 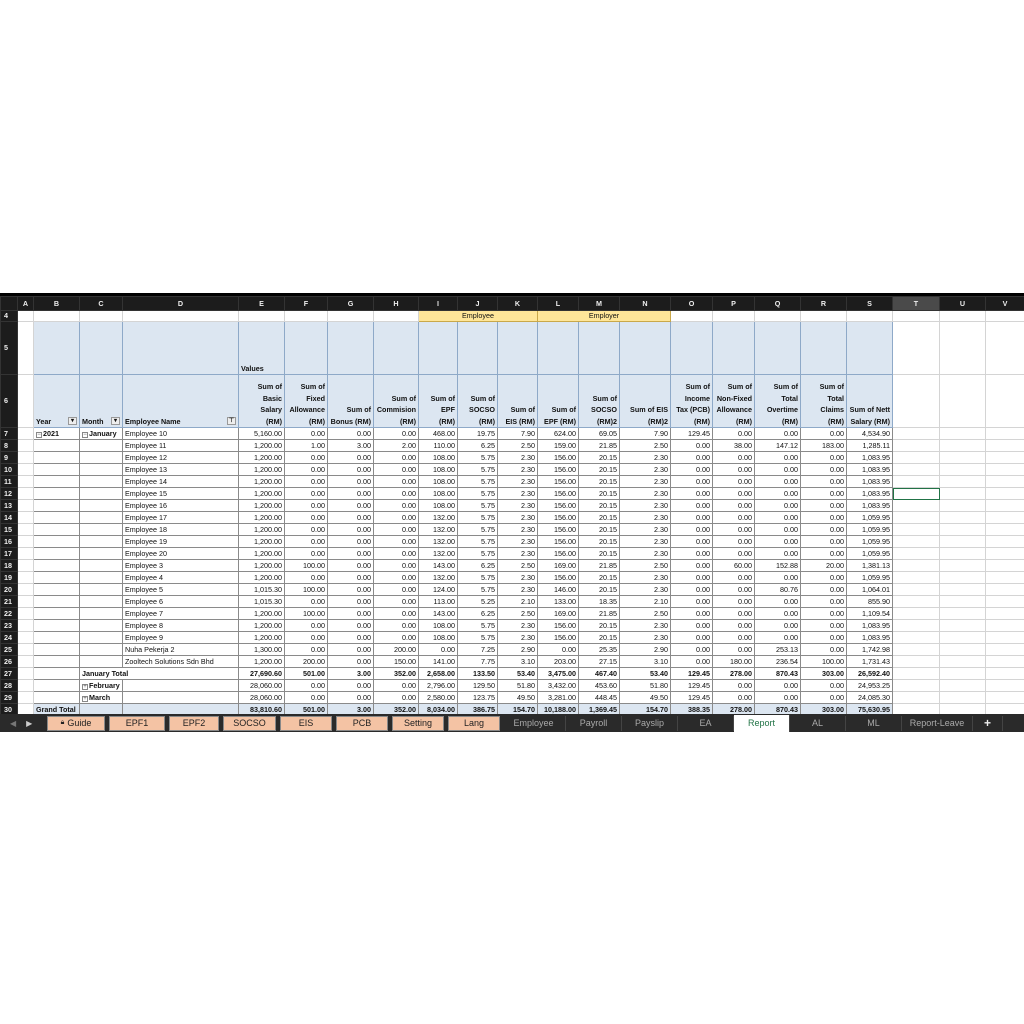 What do you see at coordinates (645, 685) in the screenshot?
I see `value-cell: 51.80` at bounding box center [645, 685].